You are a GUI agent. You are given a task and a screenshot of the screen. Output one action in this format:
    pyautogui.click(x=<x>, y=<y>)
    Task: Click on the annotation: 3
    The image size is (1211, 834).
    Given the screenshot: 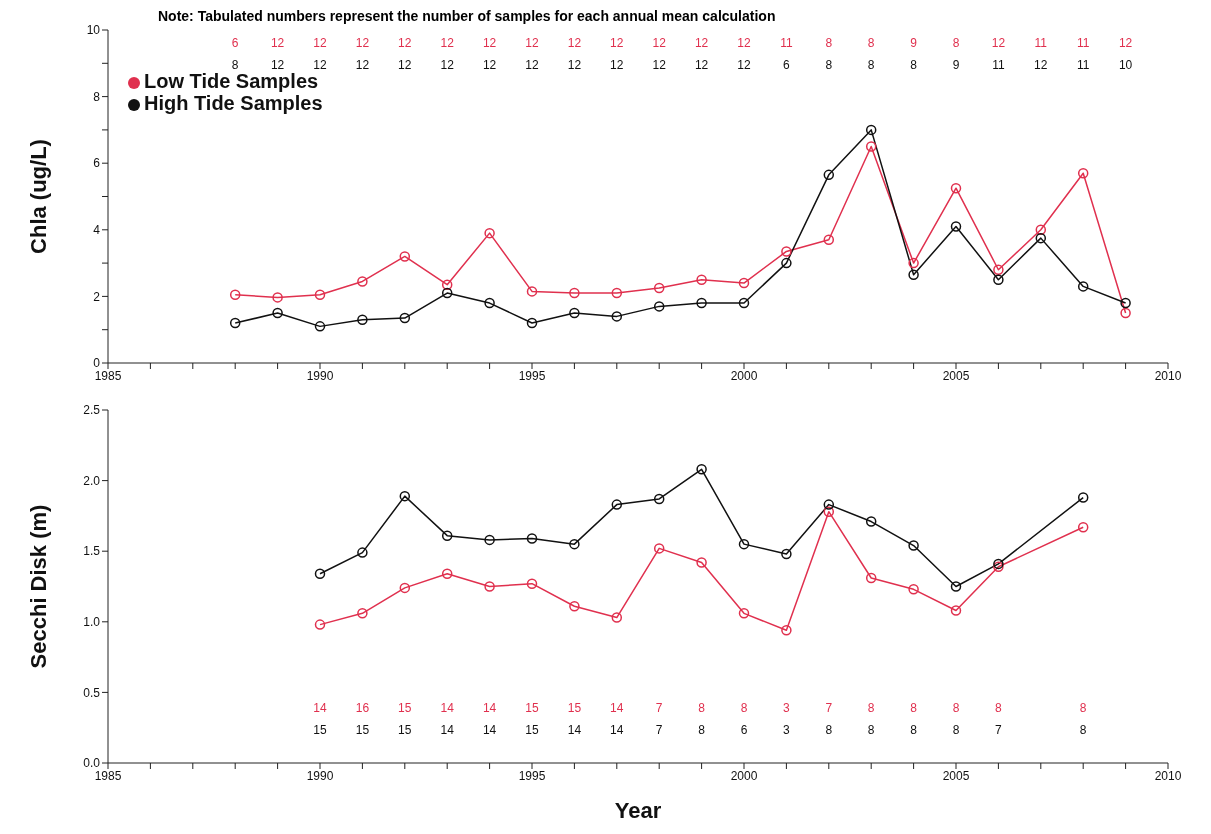 What is the action you would take?
    pyautogui.click(x=787, y=708)
    